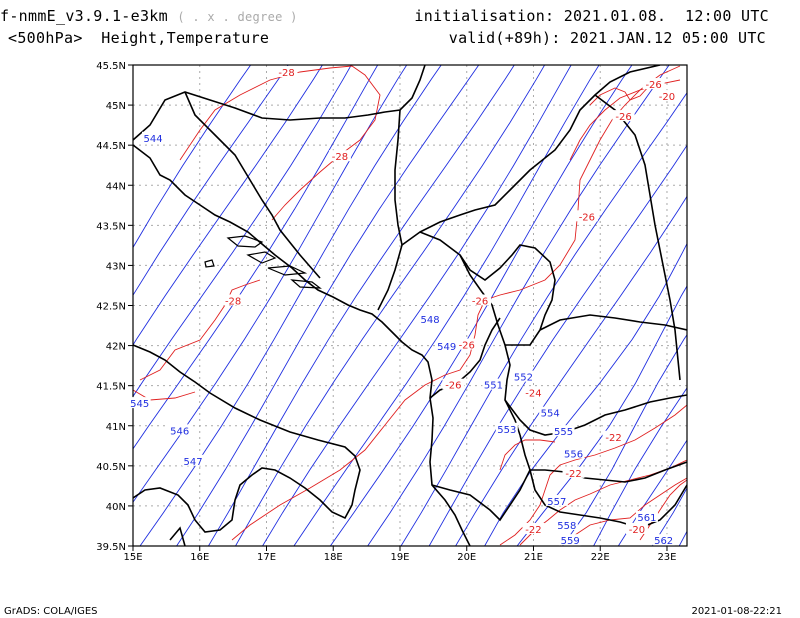  What do you see at coordinates (152, 139) in the screenshot?
I see `height-contour-label: 544` at bounding box center [152, 139].